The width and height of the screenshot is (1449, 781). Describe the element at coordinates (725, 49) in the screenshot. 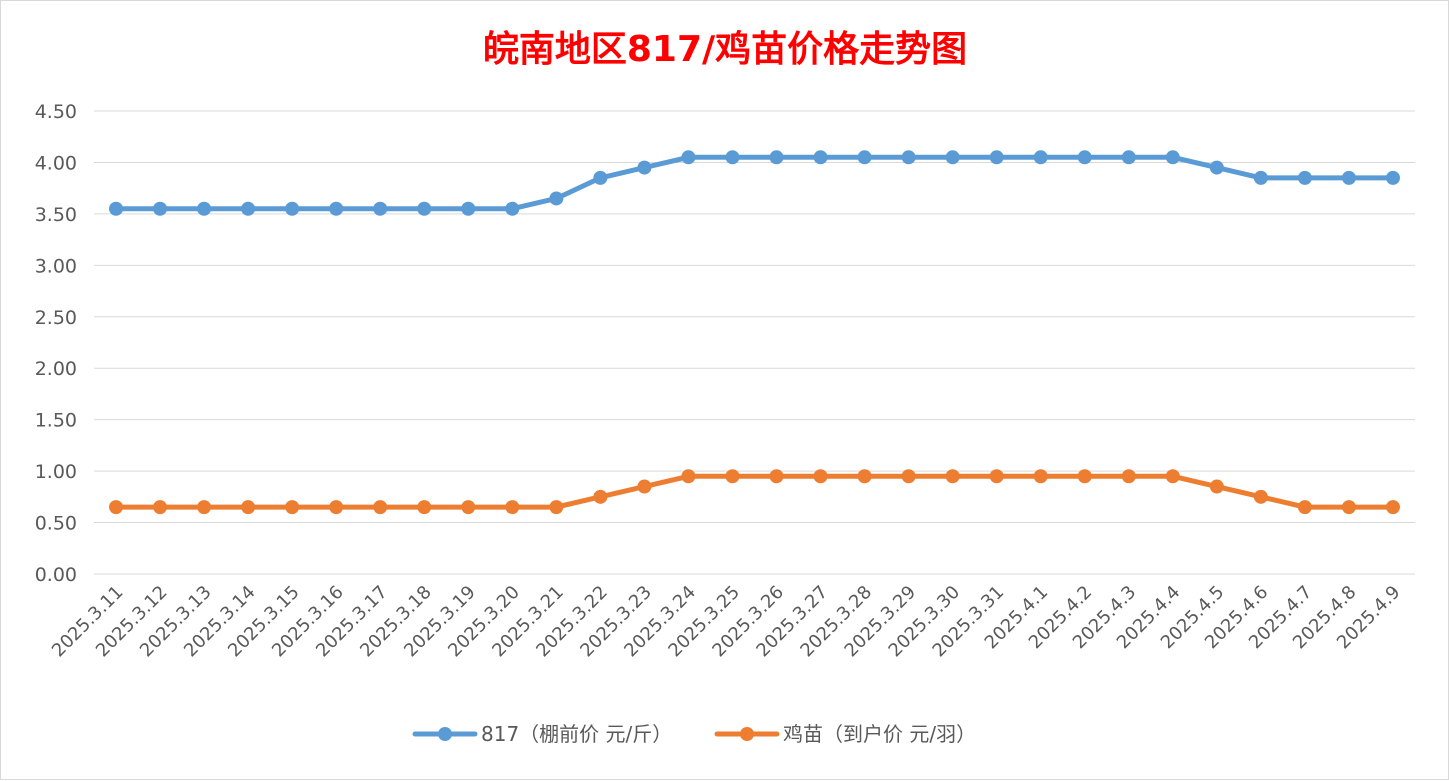

I see `chart-title: 皖南地区817/鸡苗价格走势图` at that location.